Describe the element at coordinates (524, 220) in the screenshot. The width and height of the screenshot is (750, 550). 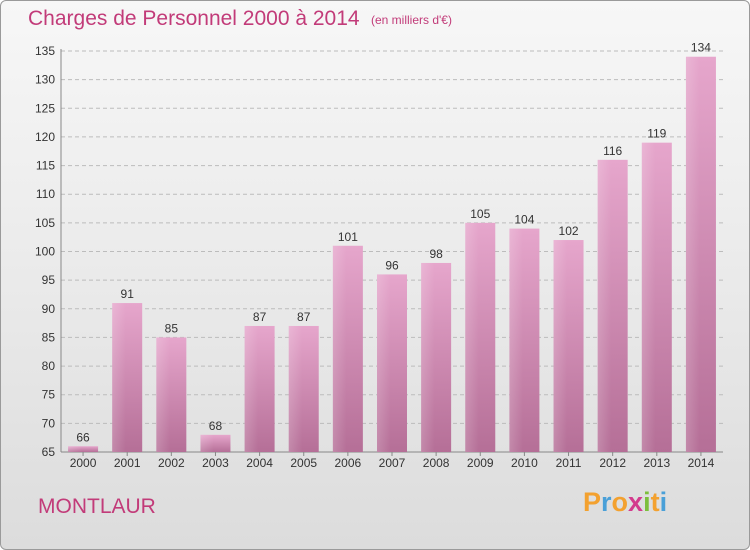
I see `value-label: 104` at that location.